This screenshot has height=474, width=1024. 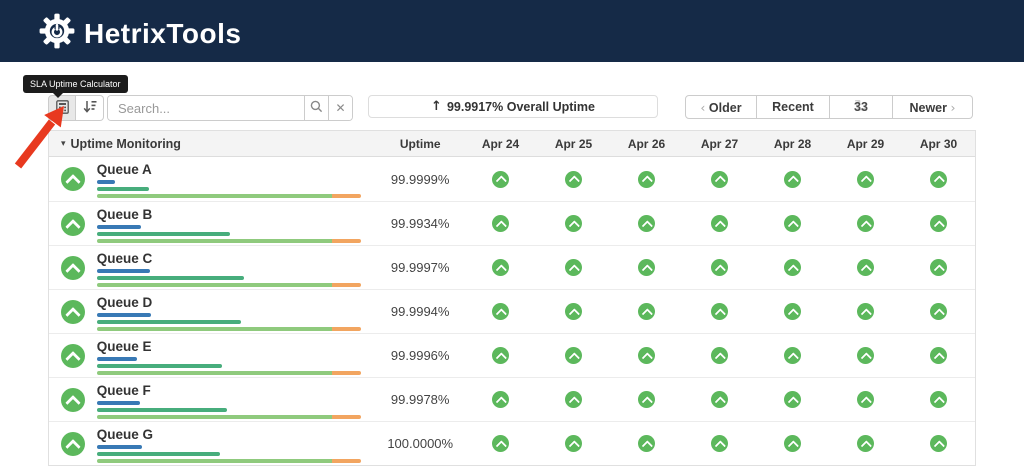 I want to click on monitor-name: Queue B, so click(x=124, y=214).